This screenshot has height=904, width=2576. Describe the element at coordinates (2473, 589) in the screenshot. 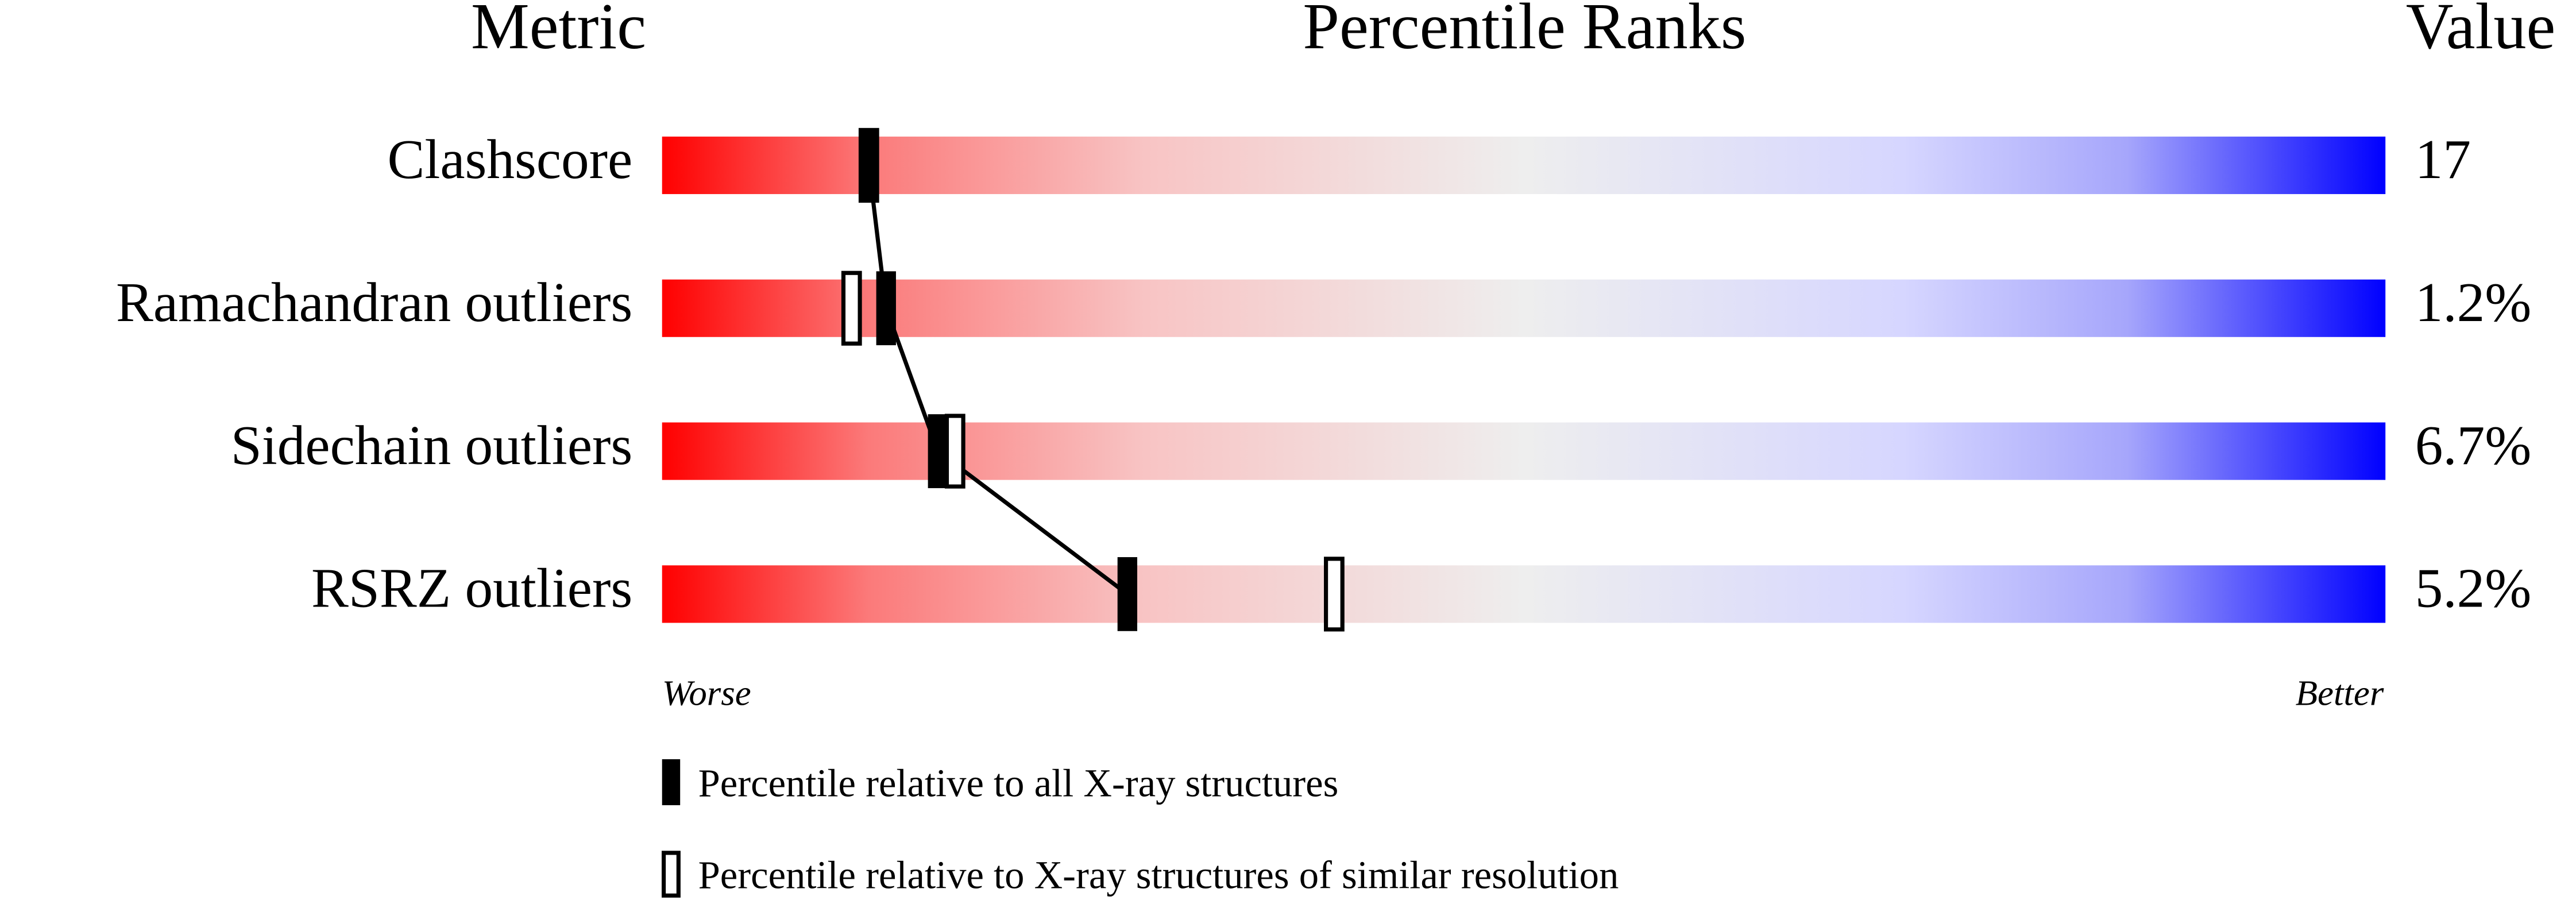

I see `metric-value: 5.2%` at that location.